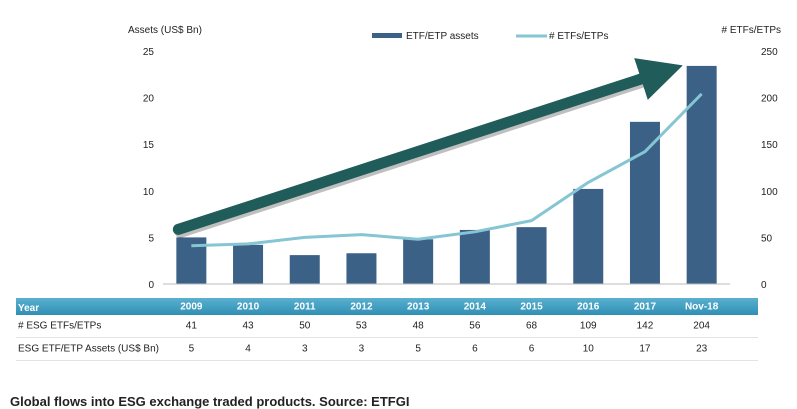 The width and height of the screenshot is (797, 409). I want to click on left-tick-label: 0, so click(151, 285).